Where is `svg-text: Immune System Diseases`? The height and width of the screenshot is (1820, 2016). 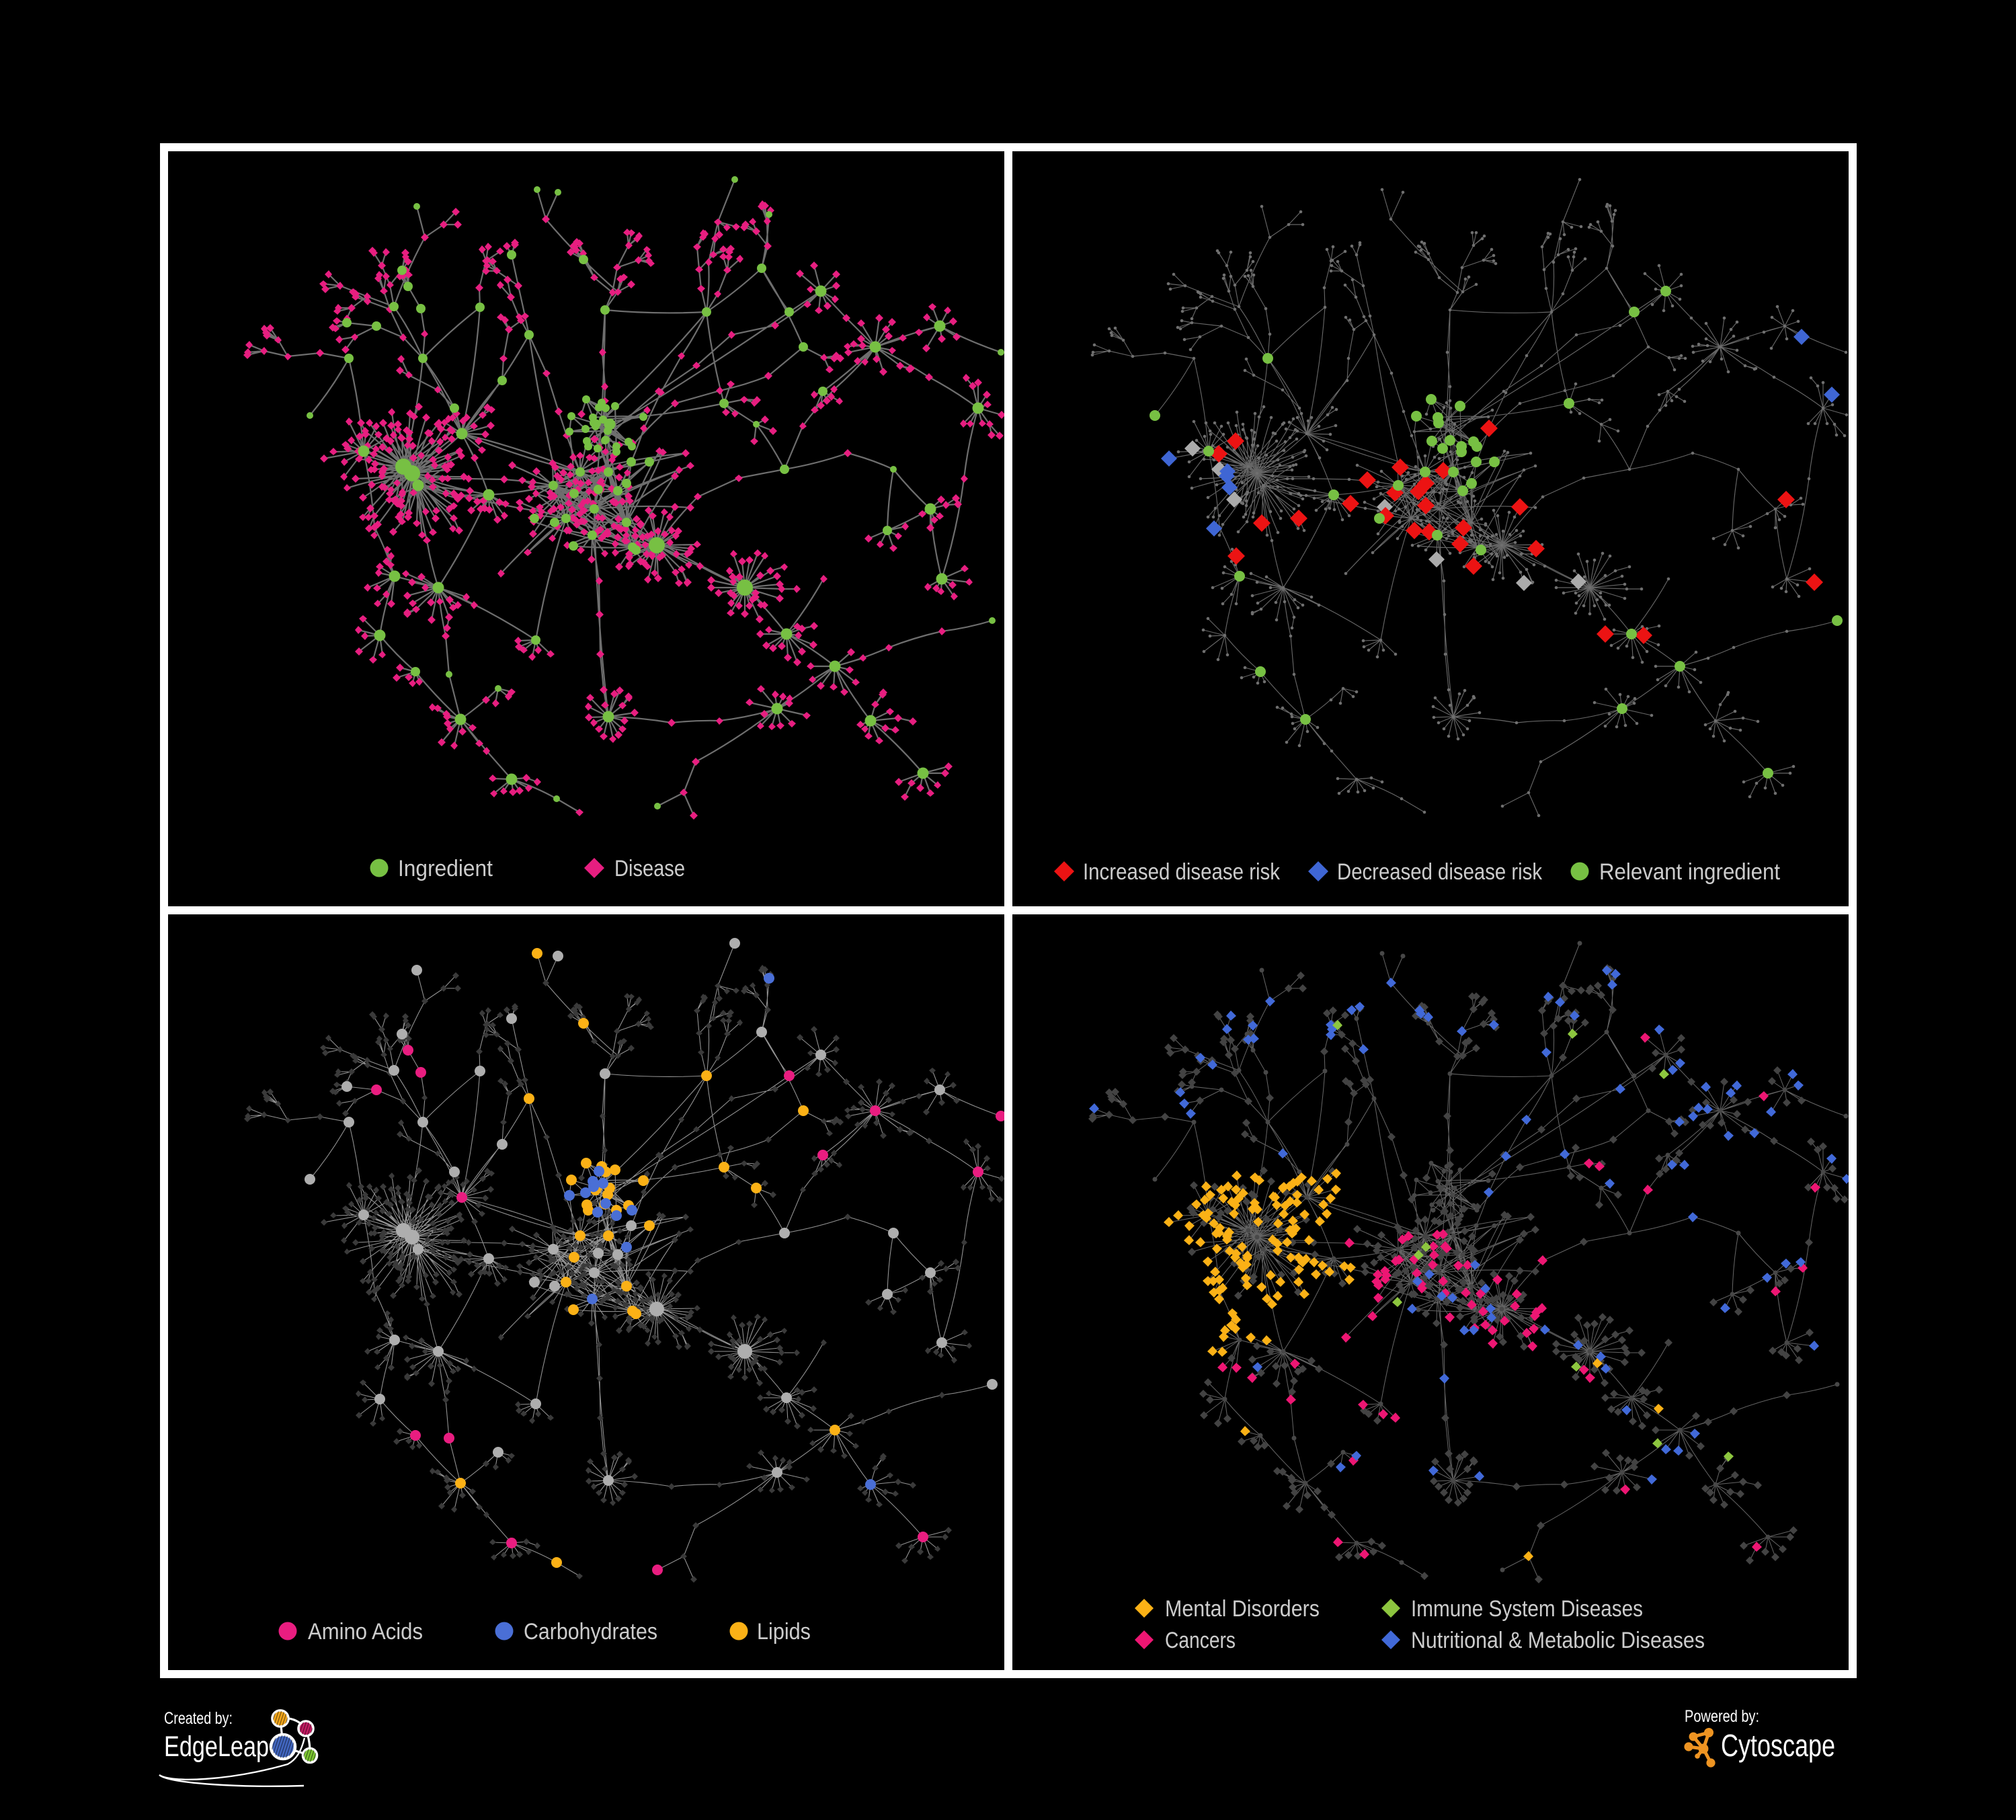 svg-text: Immune System Diseases is located at coordinates (1527, 1609).